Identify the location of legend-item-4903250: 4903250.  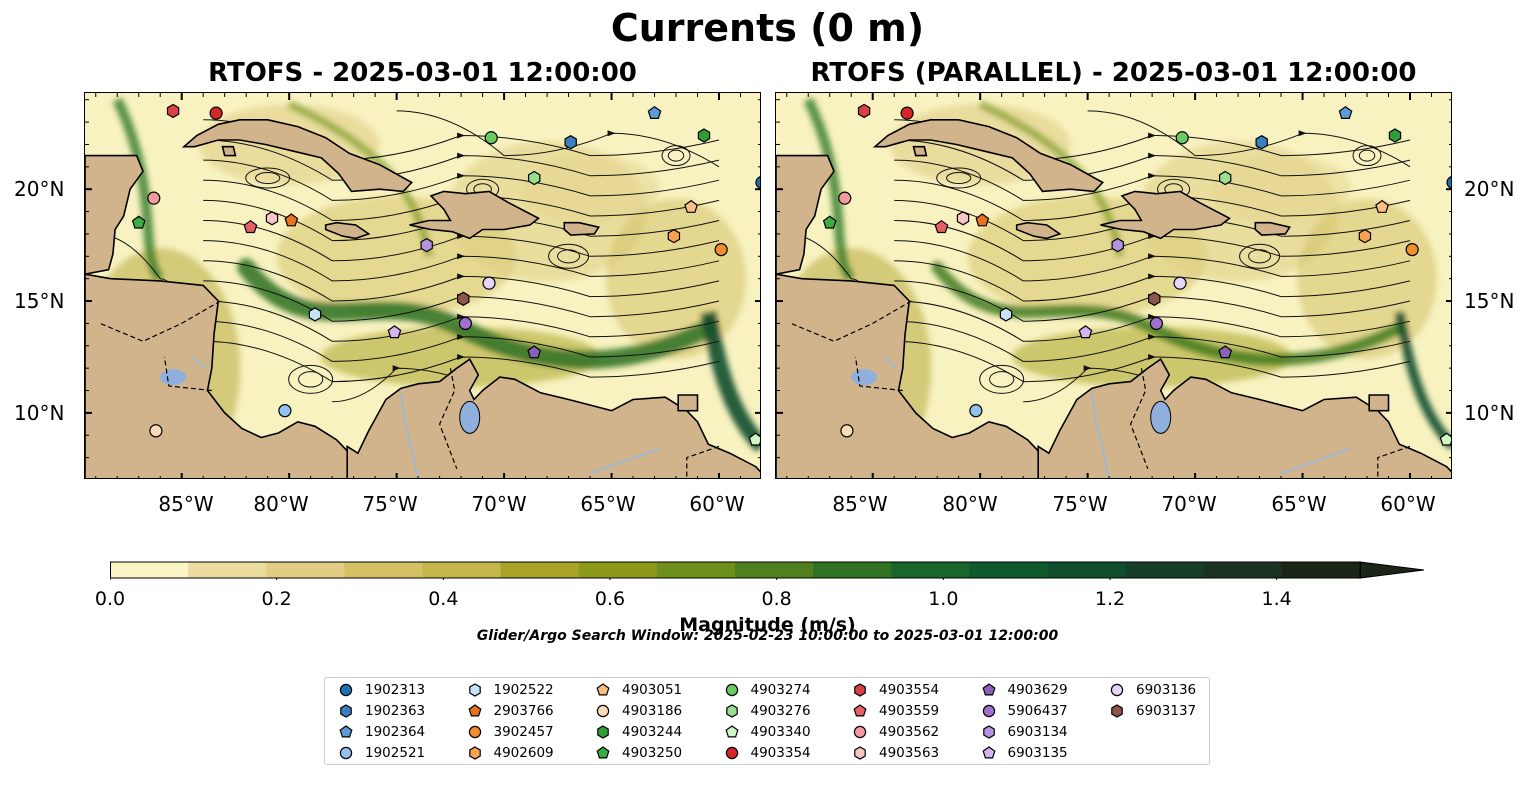
(639, 753).